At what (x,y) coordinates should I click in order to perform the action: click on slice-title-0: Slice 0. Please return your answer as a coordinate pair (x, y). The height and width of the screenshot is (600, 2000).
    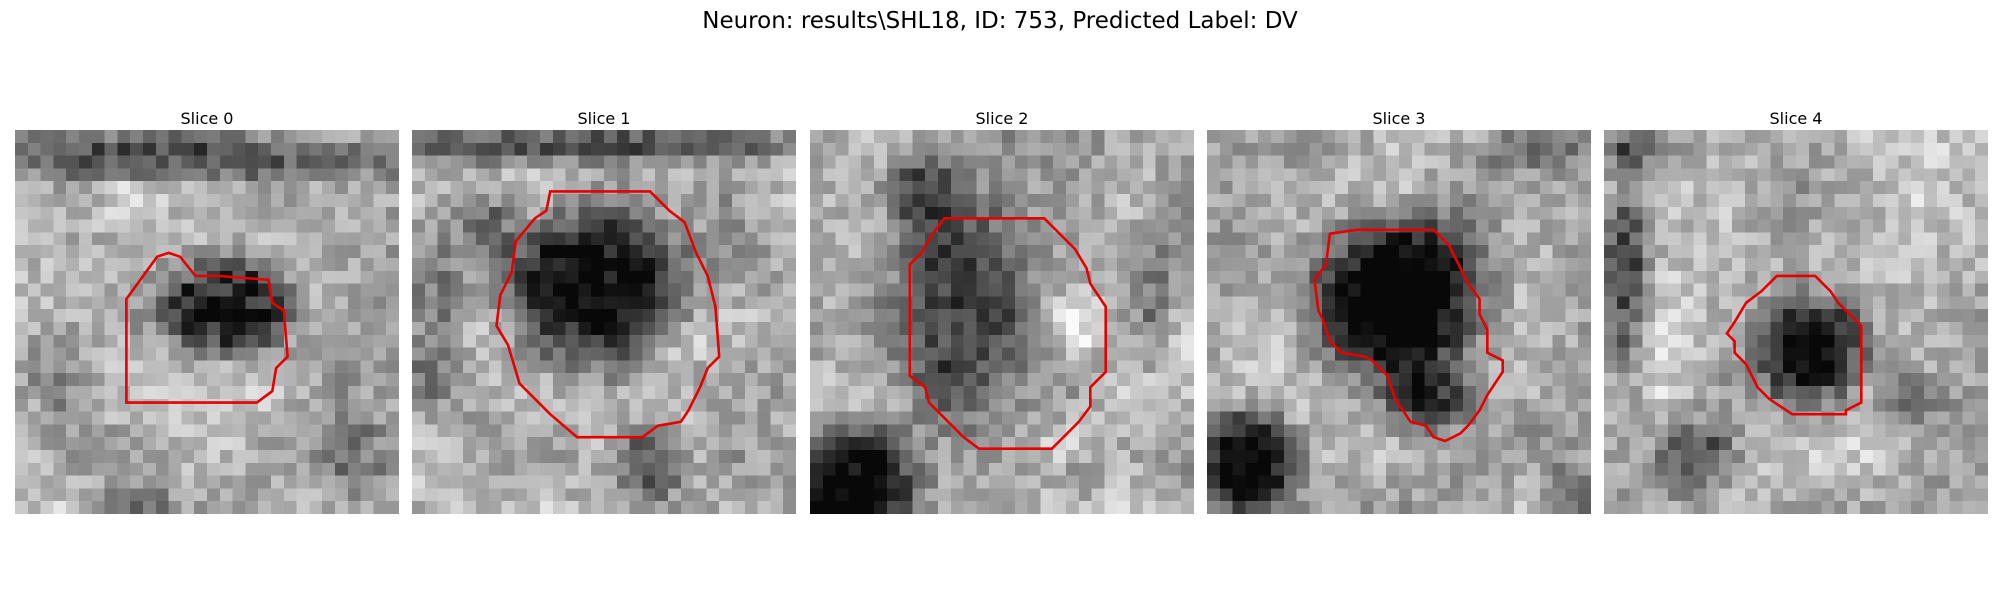
    Looking at the image, I should click on (207, 118).